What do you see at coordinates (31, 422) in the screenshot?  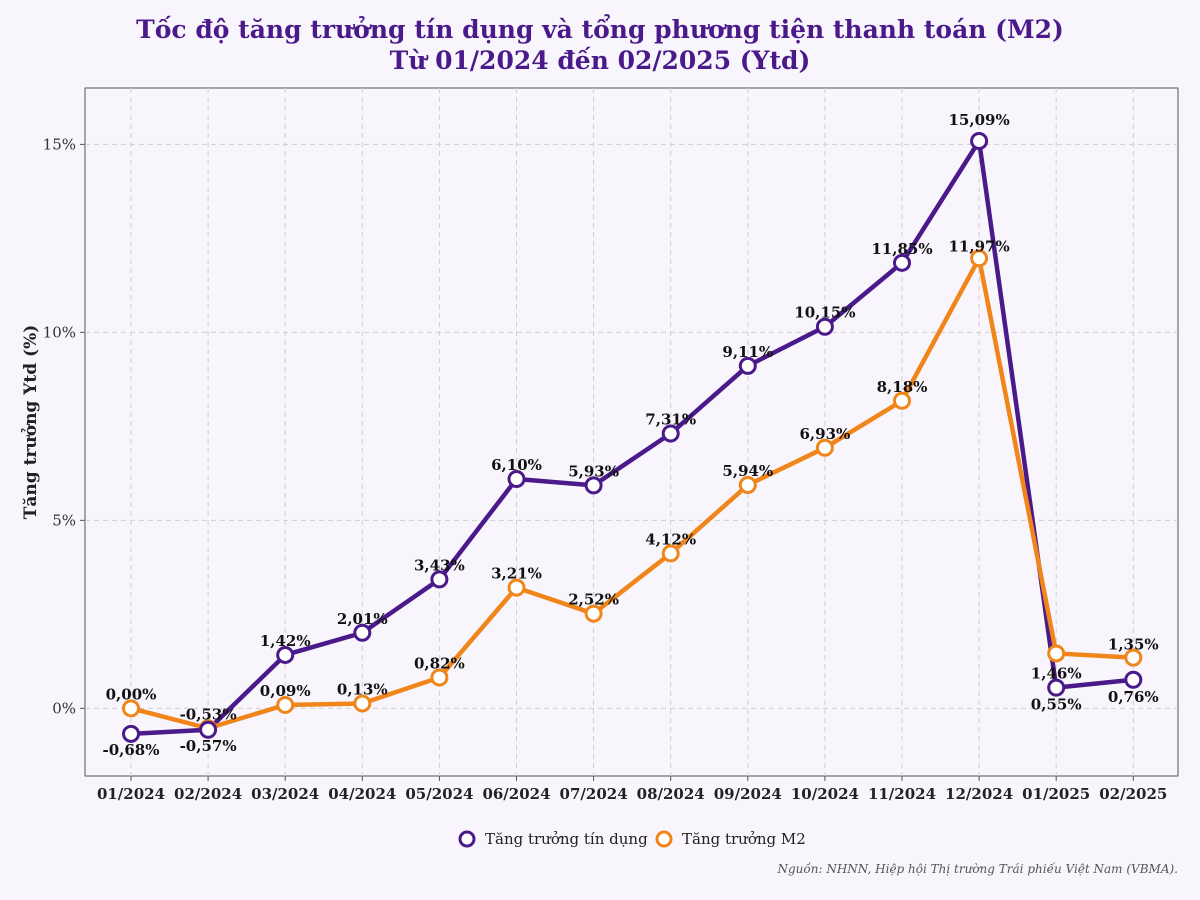 I see `y-axis-label: Tăng trưởng Ytd (%)` at bounding box center [31, 422].